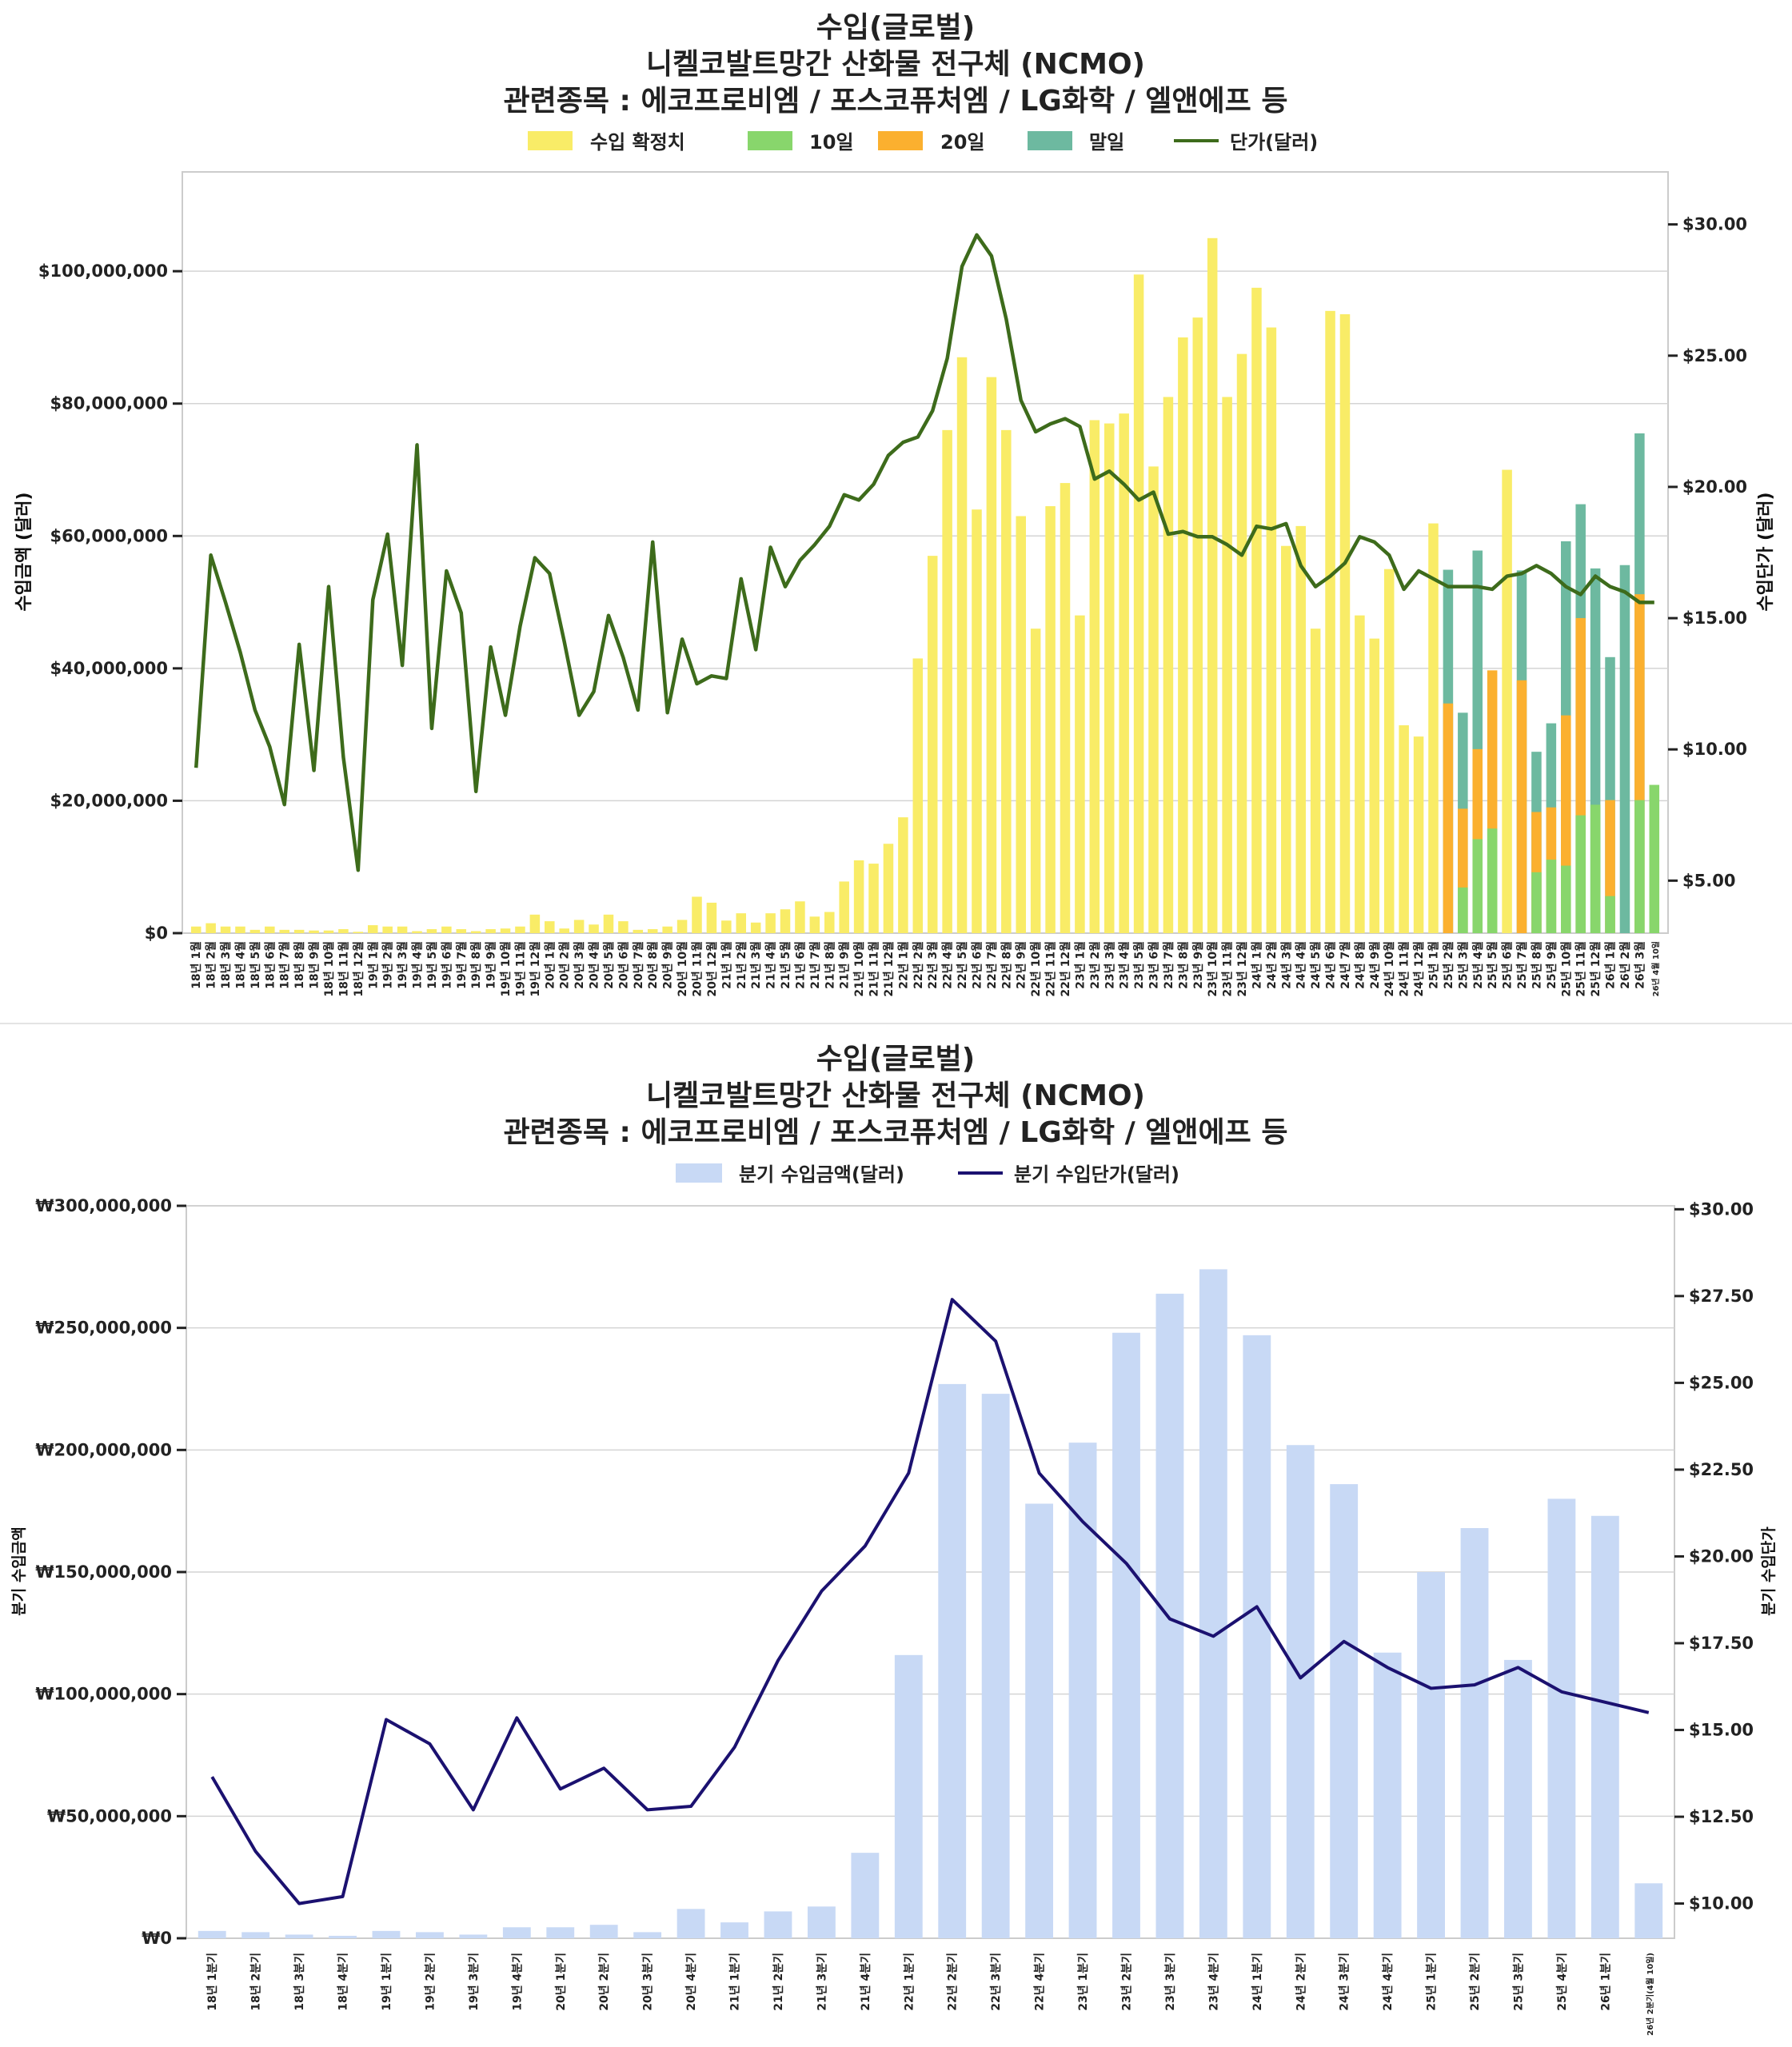 The width and height of the screenshot is (1792, 2047). What do you see at coordinates (447, 965) in the screenshot?
I see `x-tick-label: 19년 6월` at bounding box center [447, 965].